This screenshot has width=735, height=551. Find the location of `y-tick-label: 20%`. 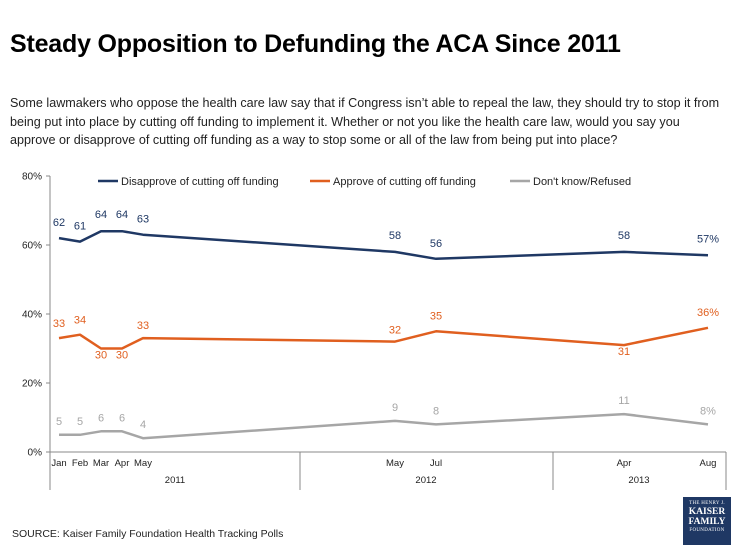

y-tick-label: 20% is located at coordinates (32, 384).